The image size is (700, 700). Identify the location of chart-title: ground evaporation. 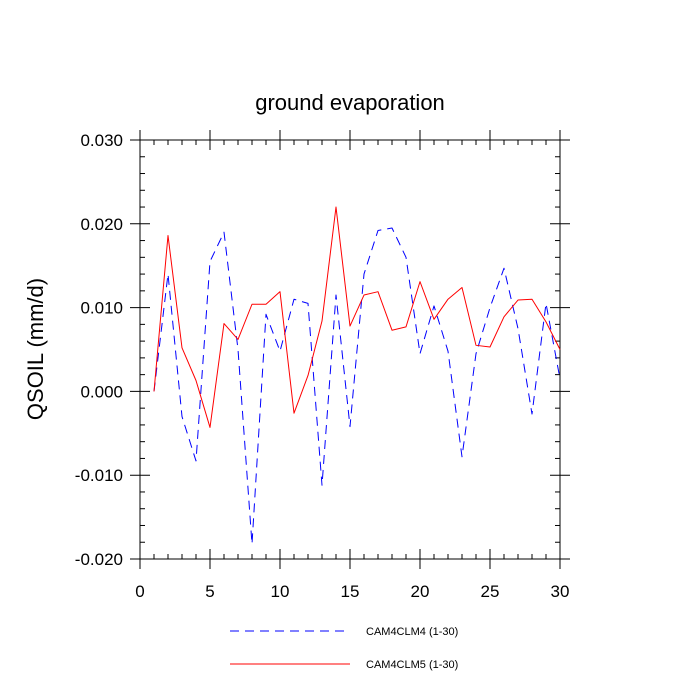
(350, 102).